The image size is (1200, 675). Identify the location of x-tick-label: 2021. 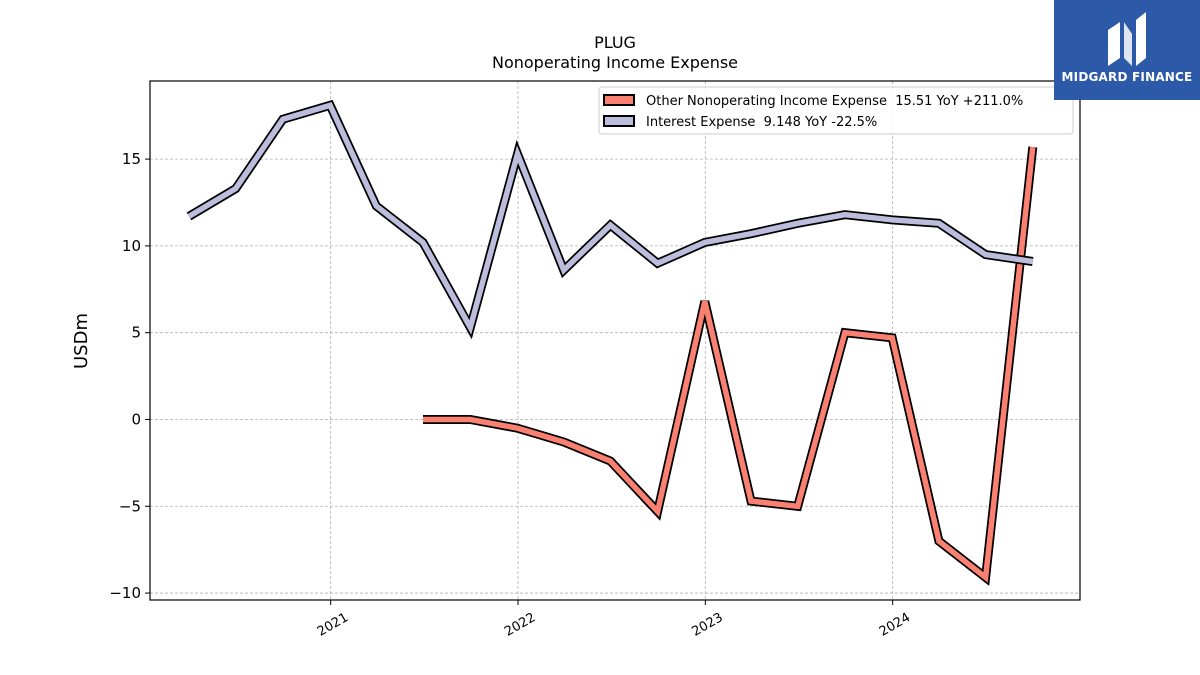
(333, 625).